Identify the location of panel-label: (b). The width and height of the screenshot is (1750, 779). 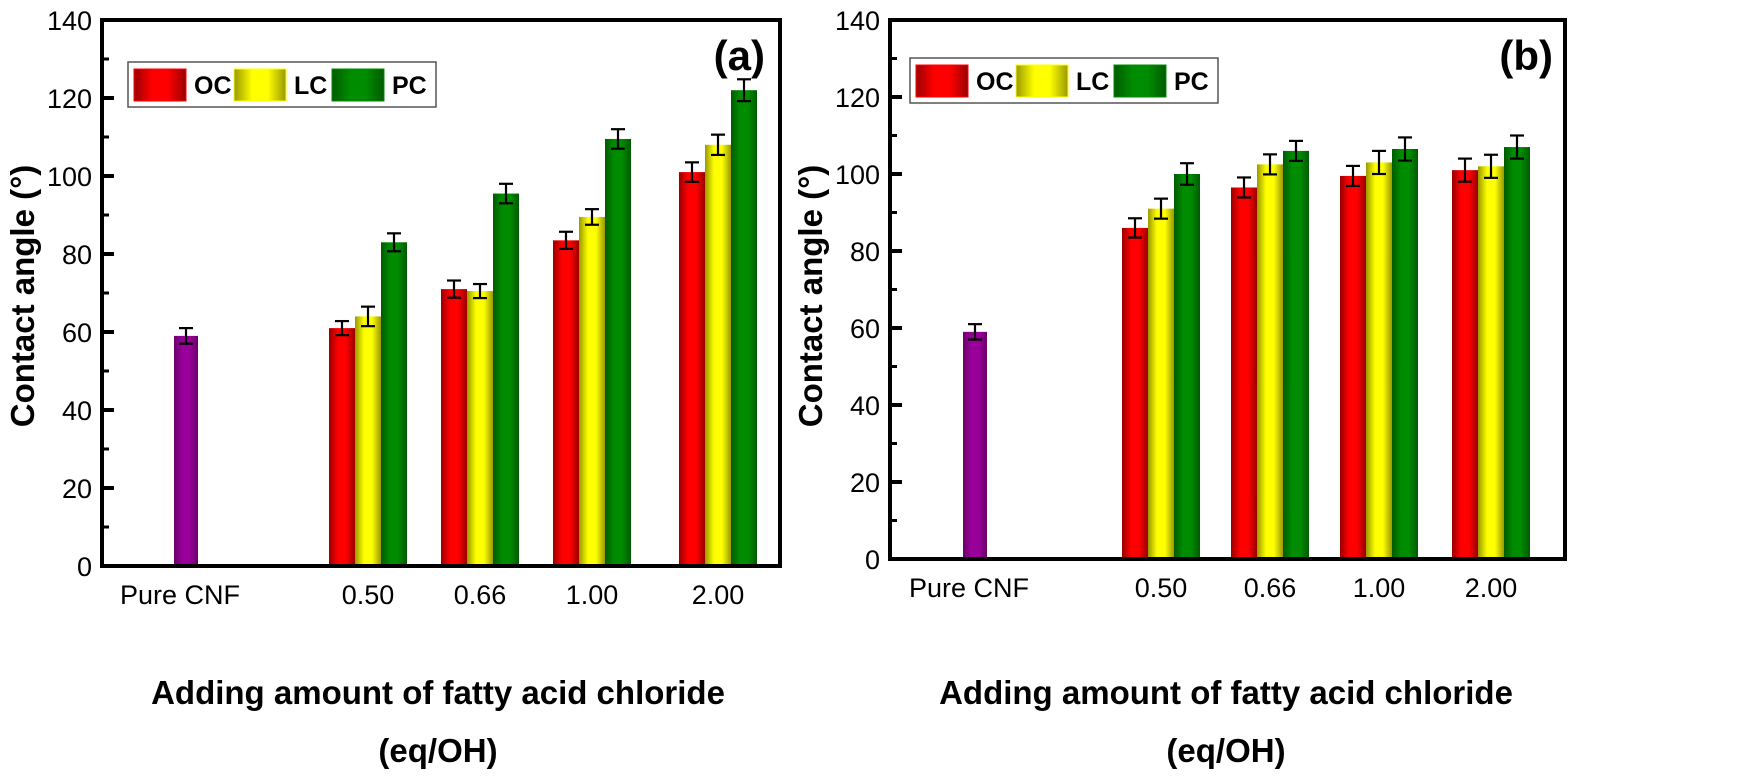
(1526, 55).